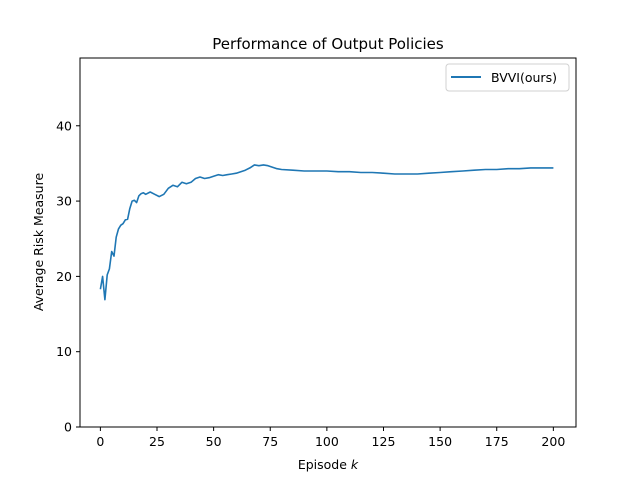 This screenshot has width=640, height=480. What do you see at coordinates (157, 441) in the screenshot?
I see `x-tick-label: 25` at bounding box center [157, 441].